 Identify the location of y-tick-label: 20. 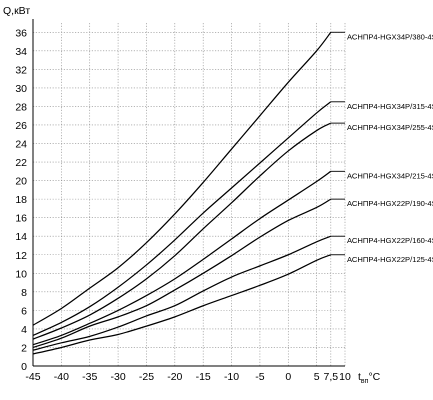
(21, 182).